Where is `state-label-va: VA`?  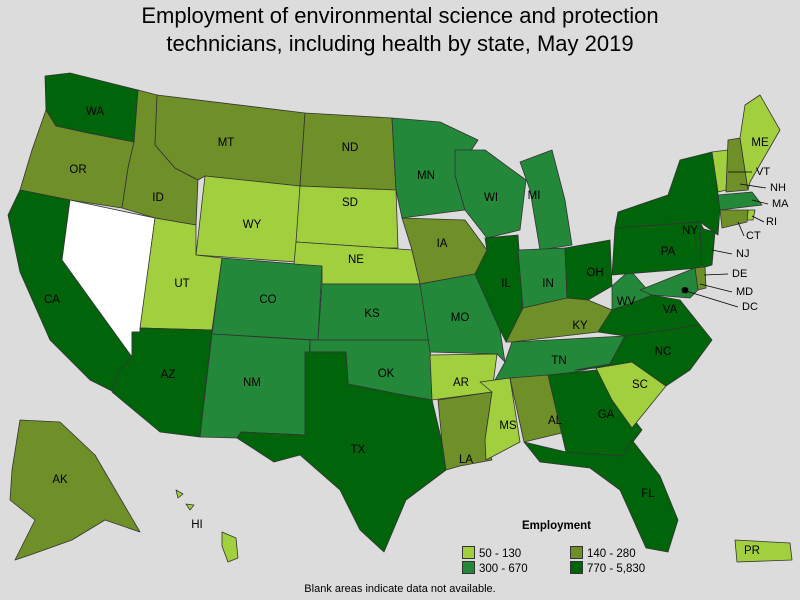 state-label-va: VA is located at coordinates (670, 310).